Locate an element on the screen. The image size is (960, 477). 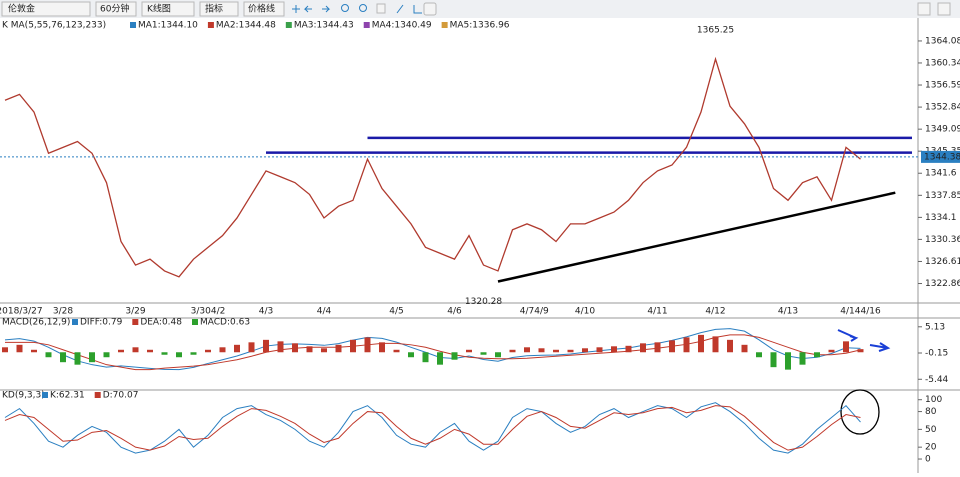
x-tick-label: 3/29 is located at coordinates (135, 312).